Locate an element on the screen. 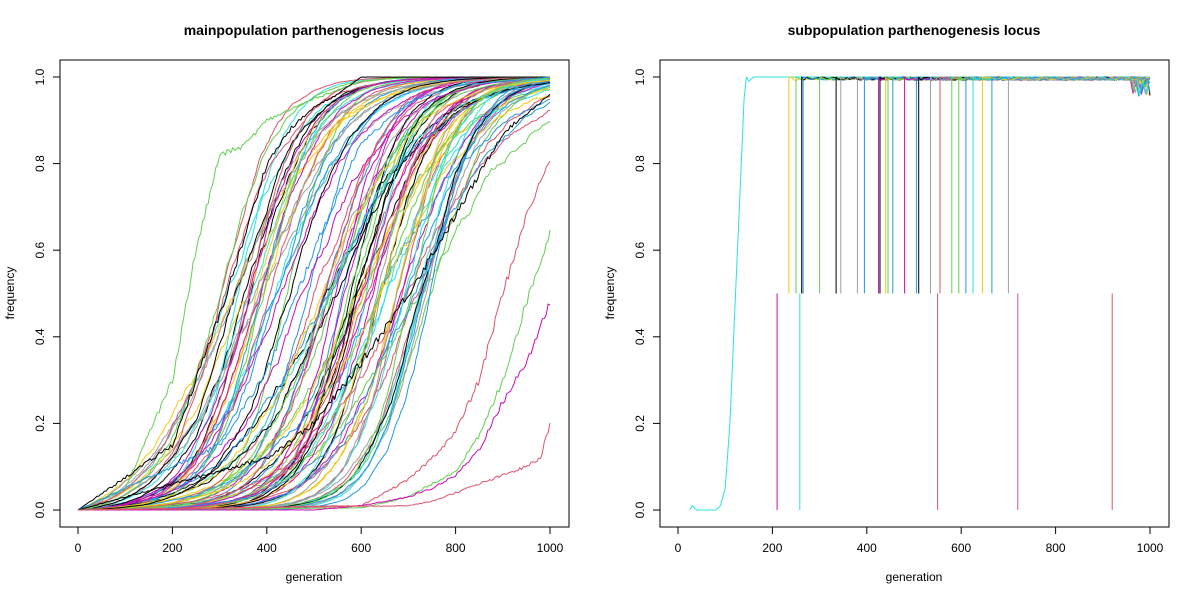 This screenshot has width=1200, height=600. main-y-tick-label: 1.0 is located at coordinates (40, 76).